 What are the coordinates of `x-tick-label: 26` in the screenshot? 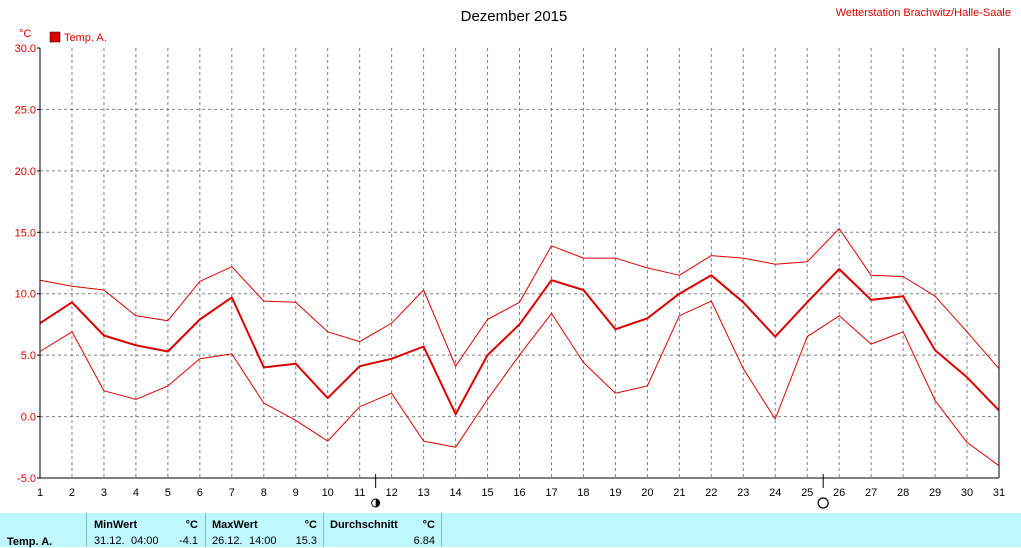 It's located at (839, 493).